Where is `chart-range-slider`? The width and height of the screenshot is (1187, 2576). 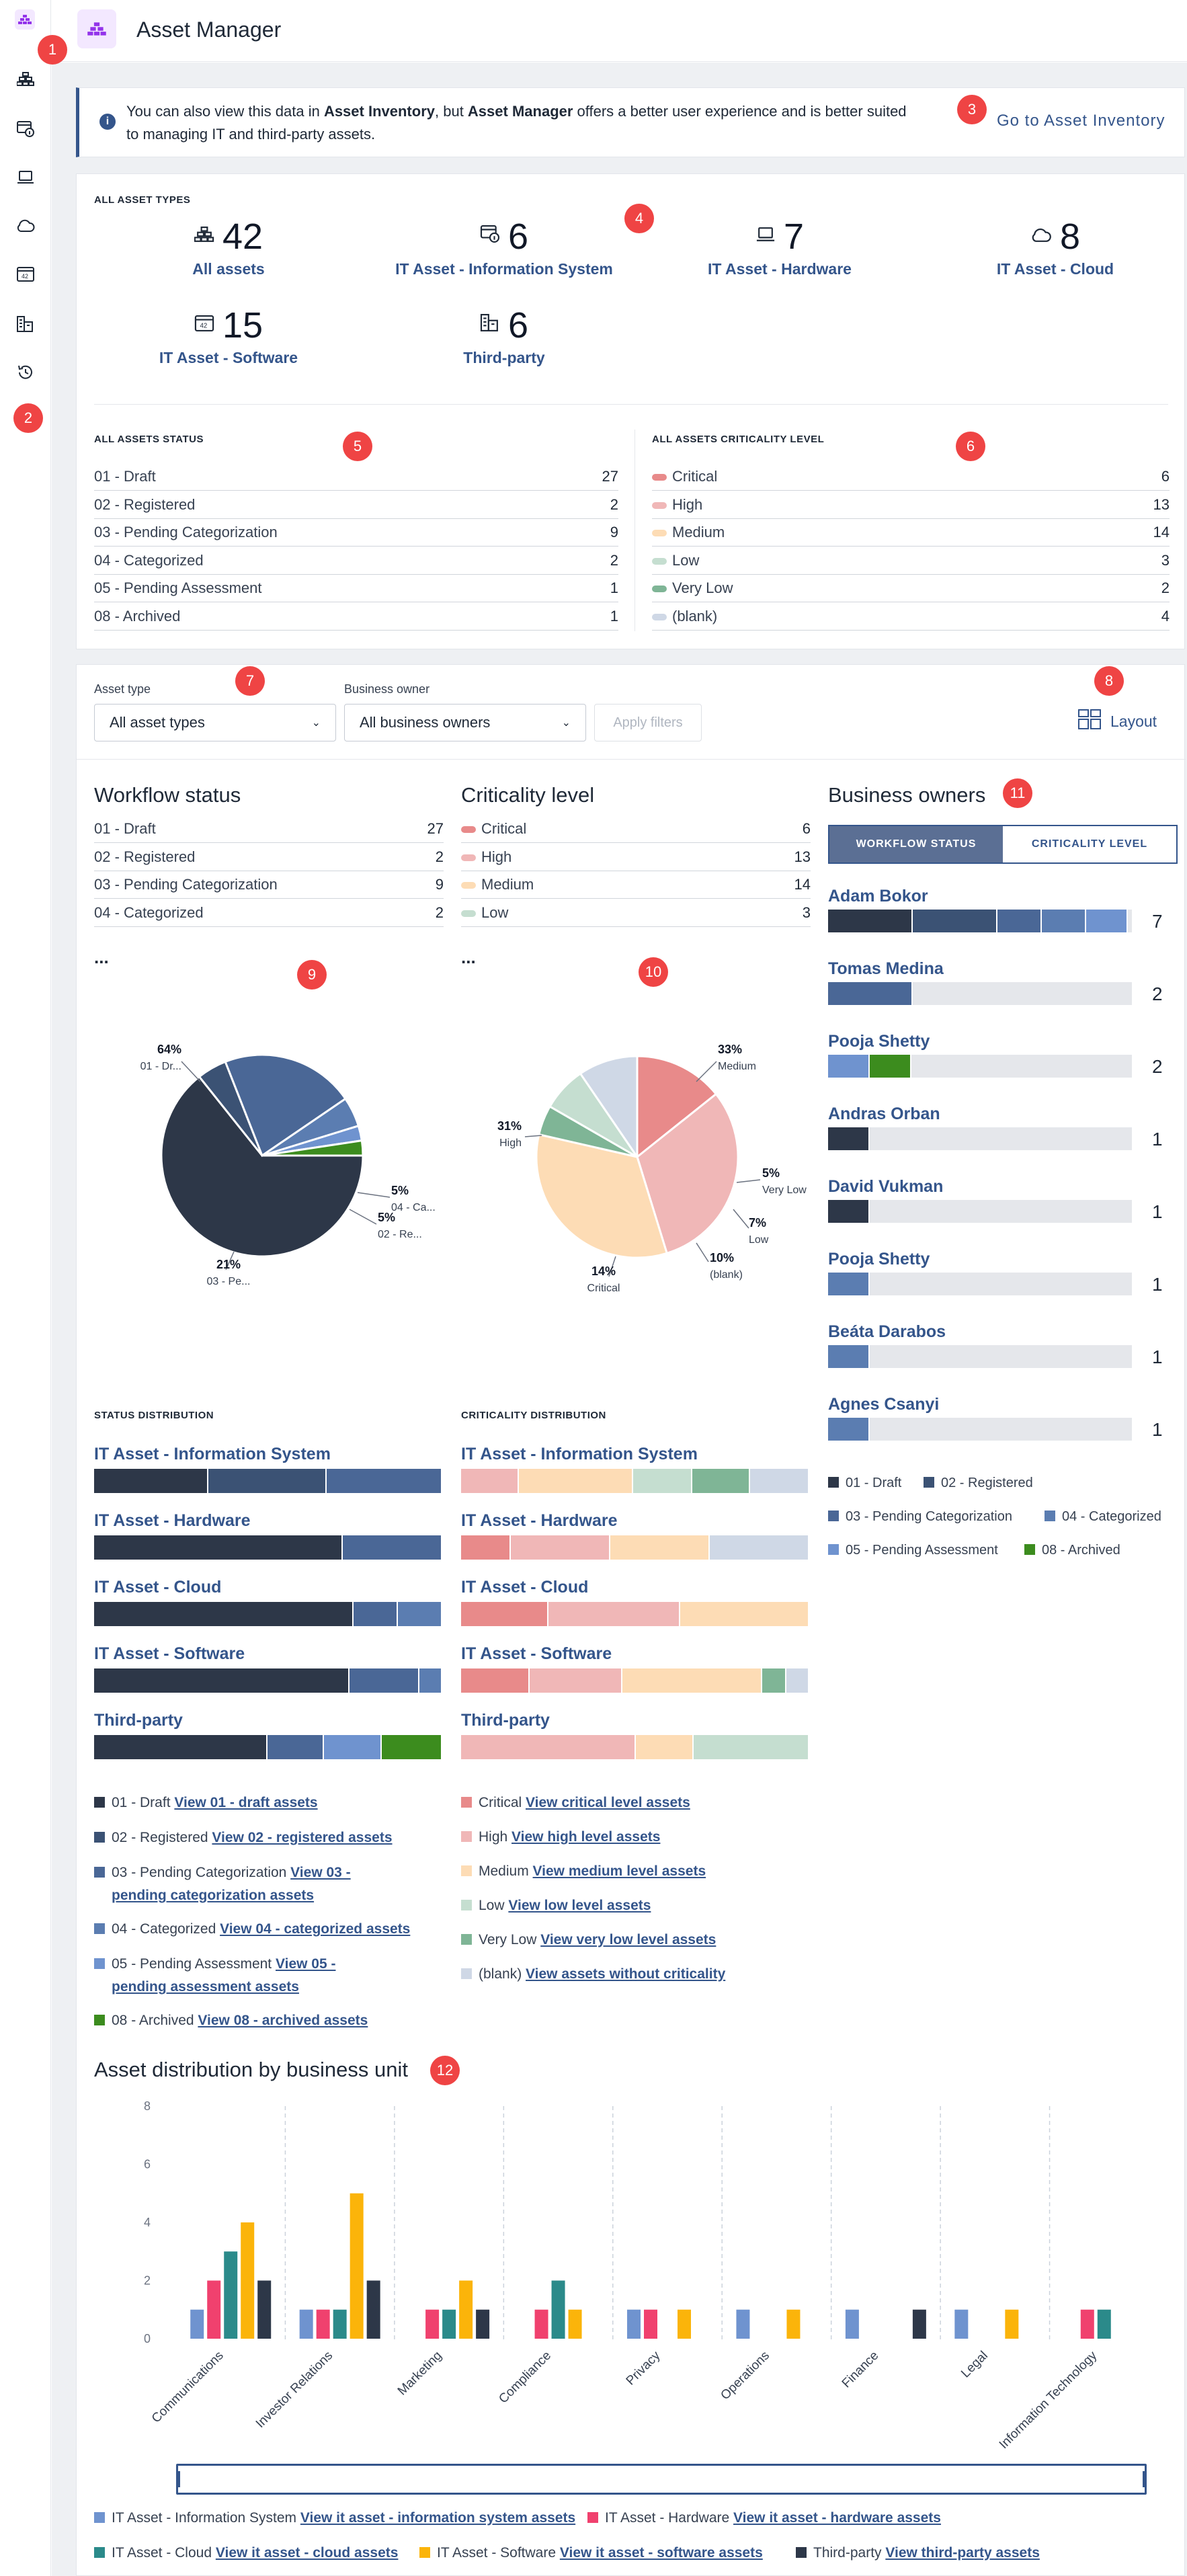 chart-range-slider is located at coordinates (661, 2479).